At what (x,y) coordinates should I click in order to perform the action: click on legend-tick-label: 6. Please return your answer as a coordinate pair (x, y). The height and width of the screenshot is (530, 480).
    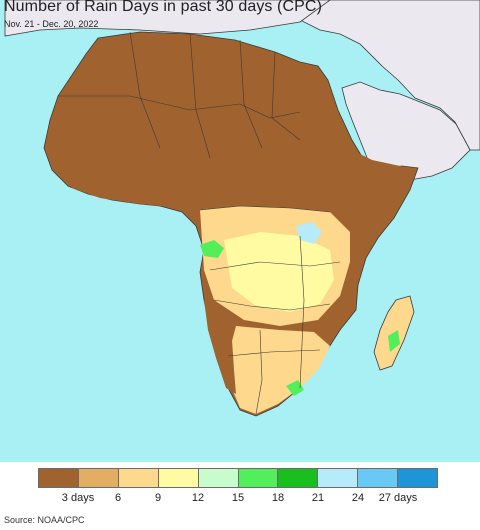
    Looking at the image, I should click on (118, 498).